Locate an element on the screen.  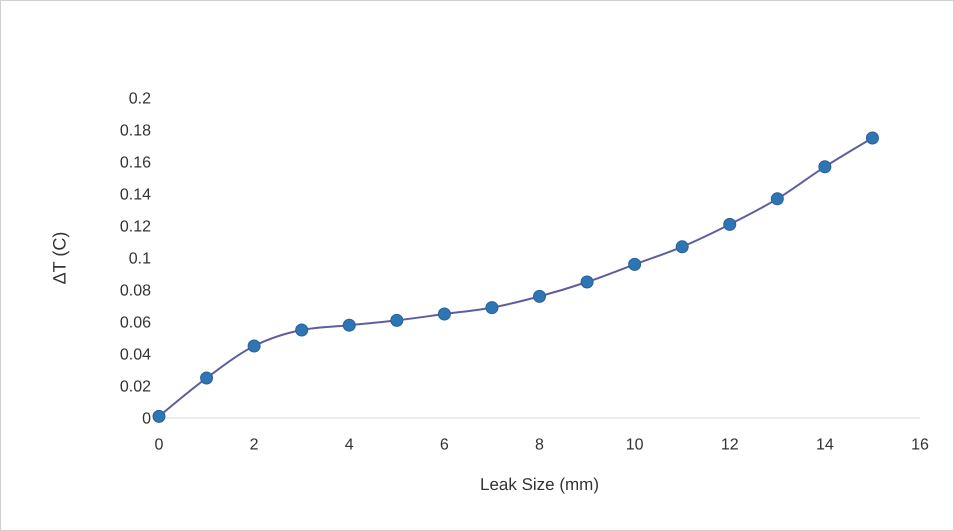
y-axis-title: ΔT (C) is located at coordinates (59, 258).